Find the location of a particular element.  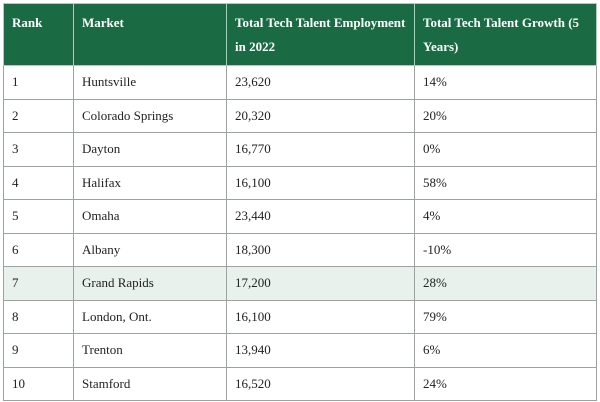

cell-rank: 3 is located at coordinates (38, 149).